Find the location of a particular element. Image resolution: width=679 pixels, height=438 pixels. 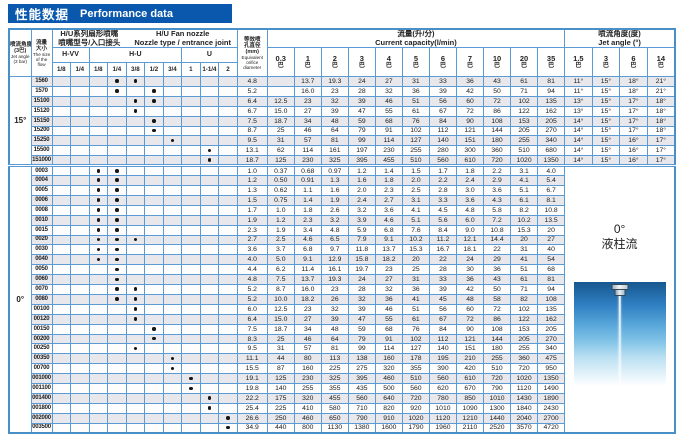

header-text-line: 流量 is located at coordinates (42, 42).